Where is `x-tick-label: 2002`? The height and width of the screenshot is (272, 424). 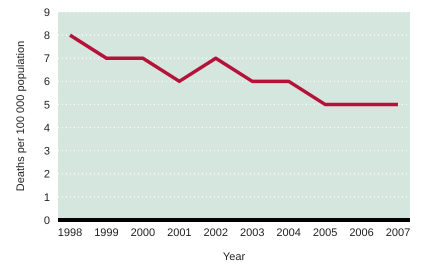 x-tick-label: 2002 is located at coordinates (216, 232).